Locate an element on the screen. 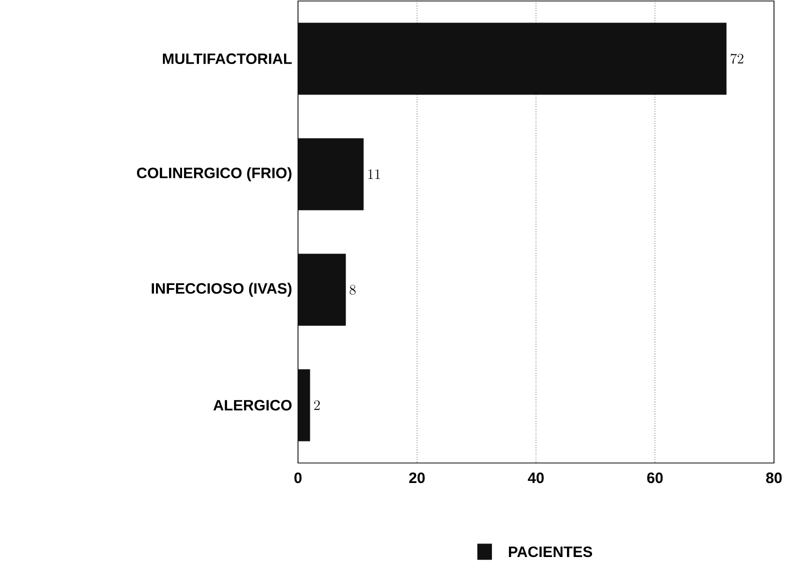 This screenshot has height=572, width=806. y-tick-label: MULTIFACTORIAL is located at coordinates (227, 58).